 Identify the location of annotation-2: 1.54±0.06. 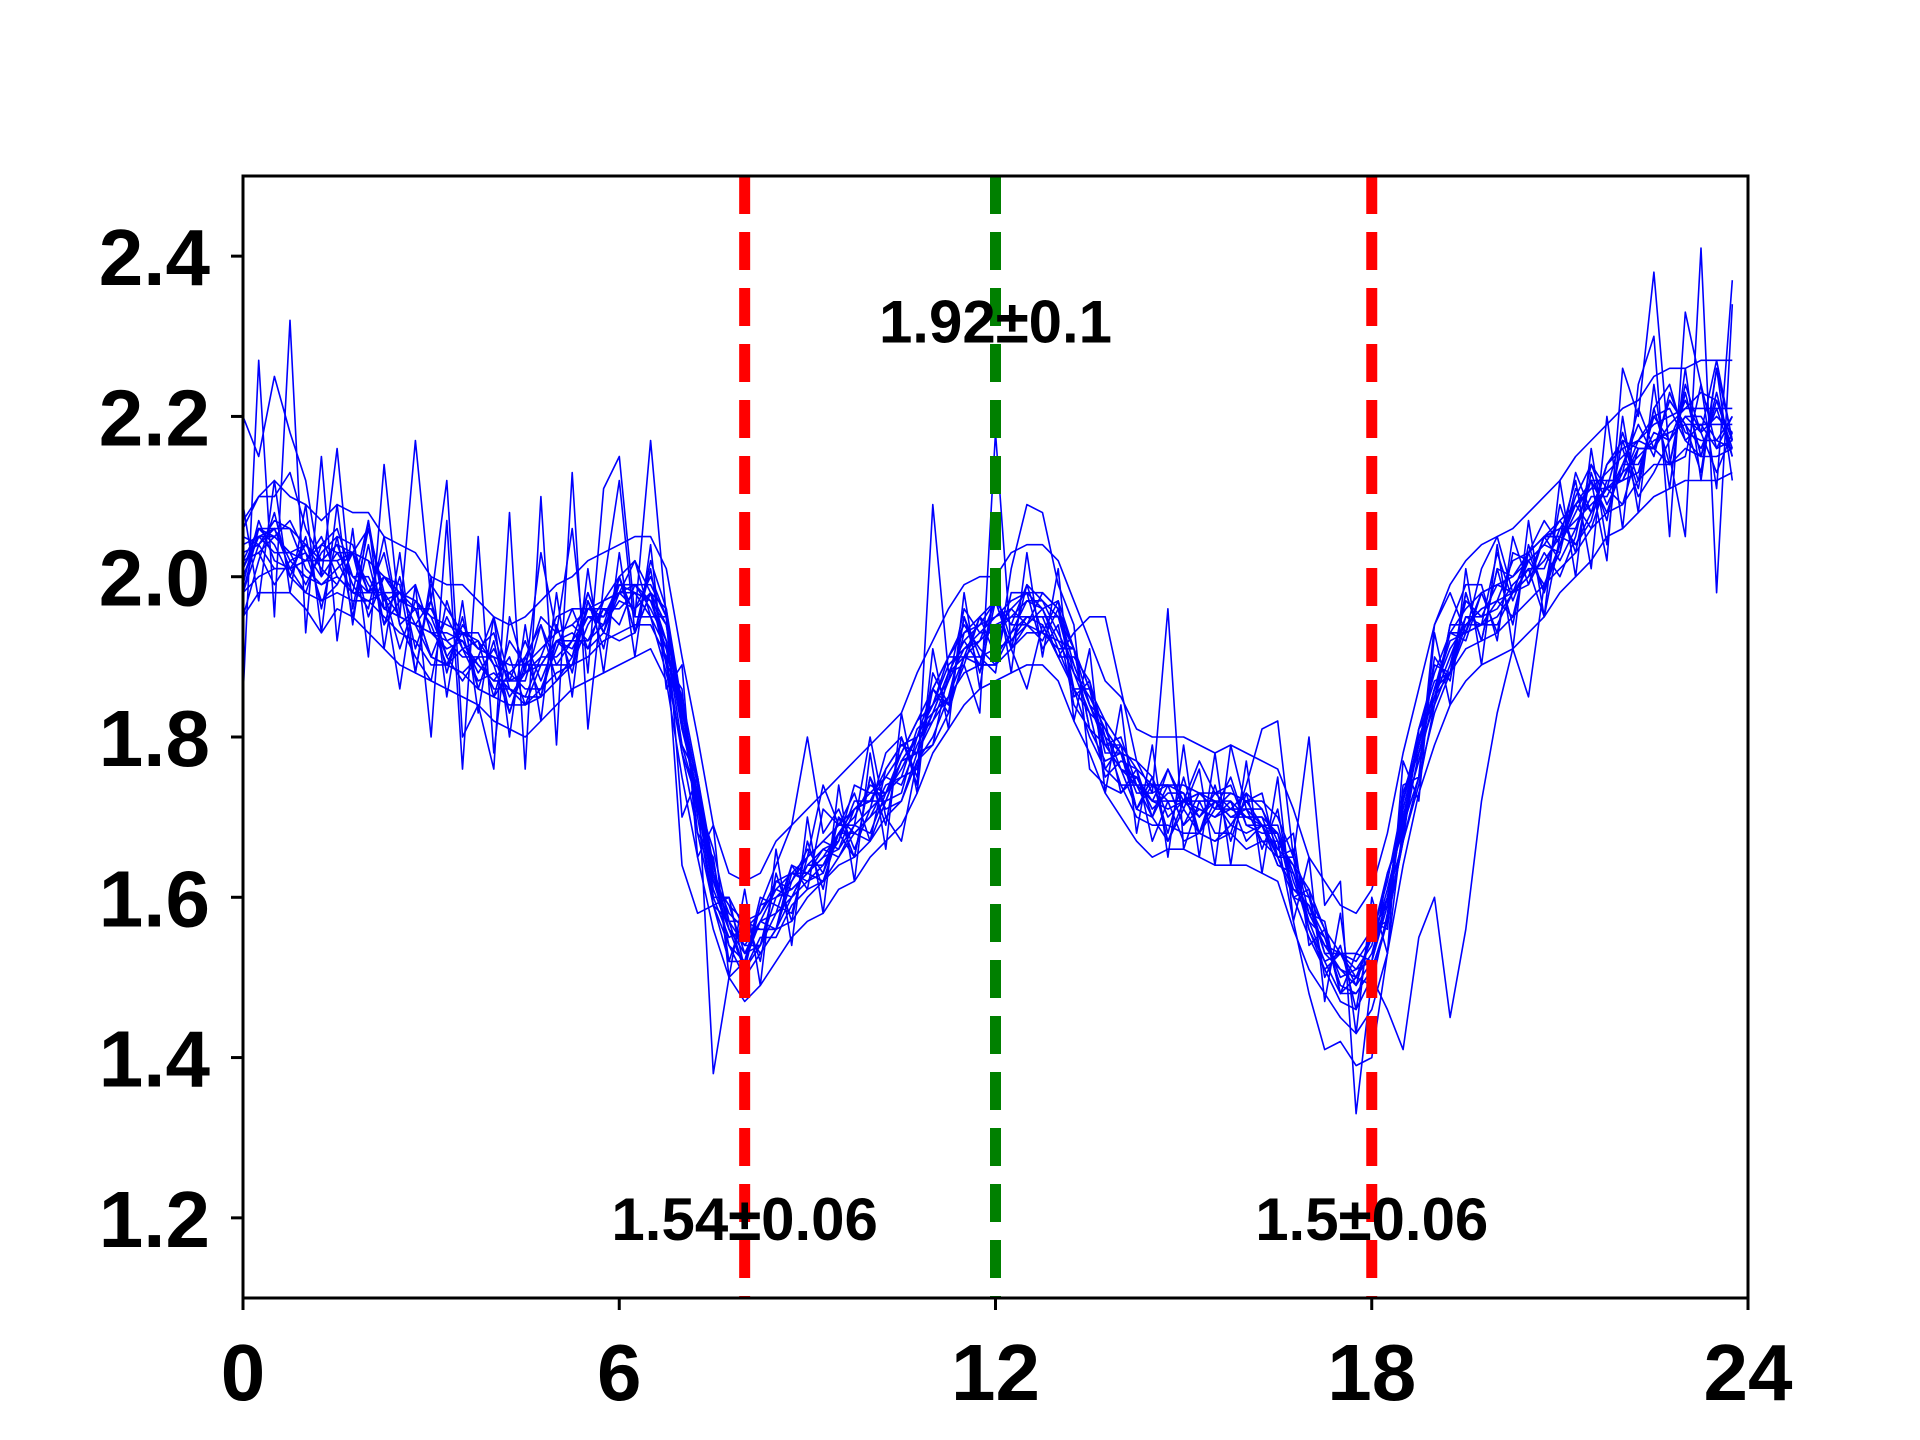
(744, 1219).